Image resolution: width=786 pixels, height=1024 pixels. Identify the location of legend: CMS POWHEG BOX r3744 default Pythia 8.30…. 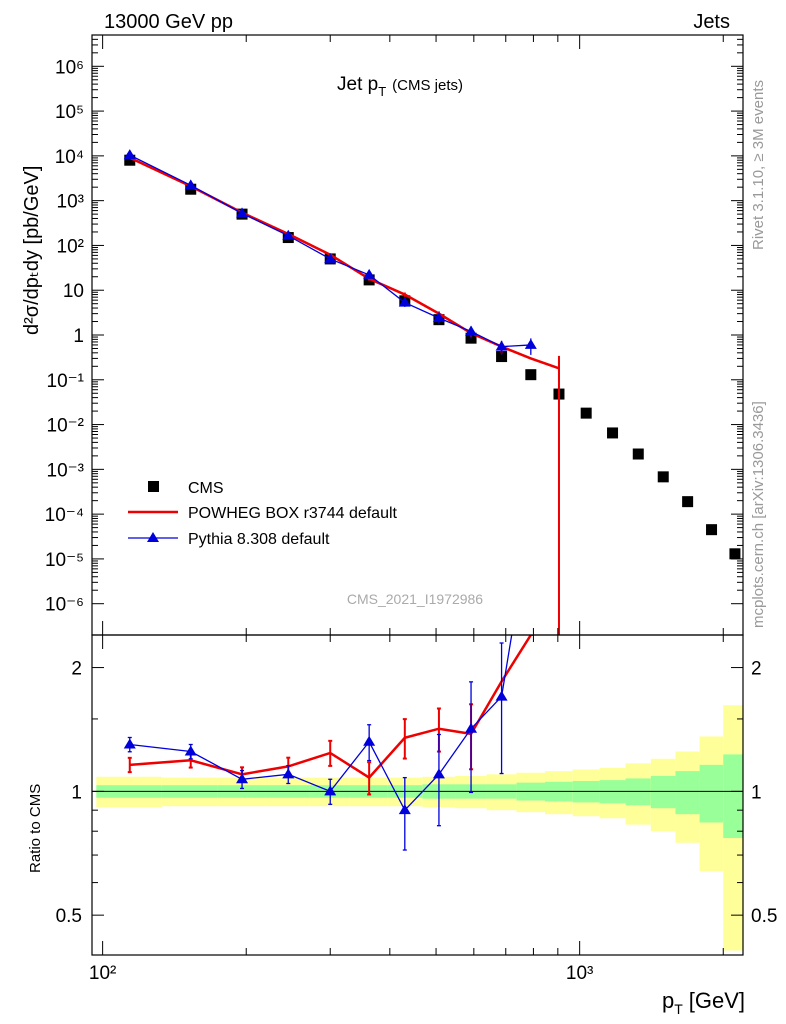
(263, 514).